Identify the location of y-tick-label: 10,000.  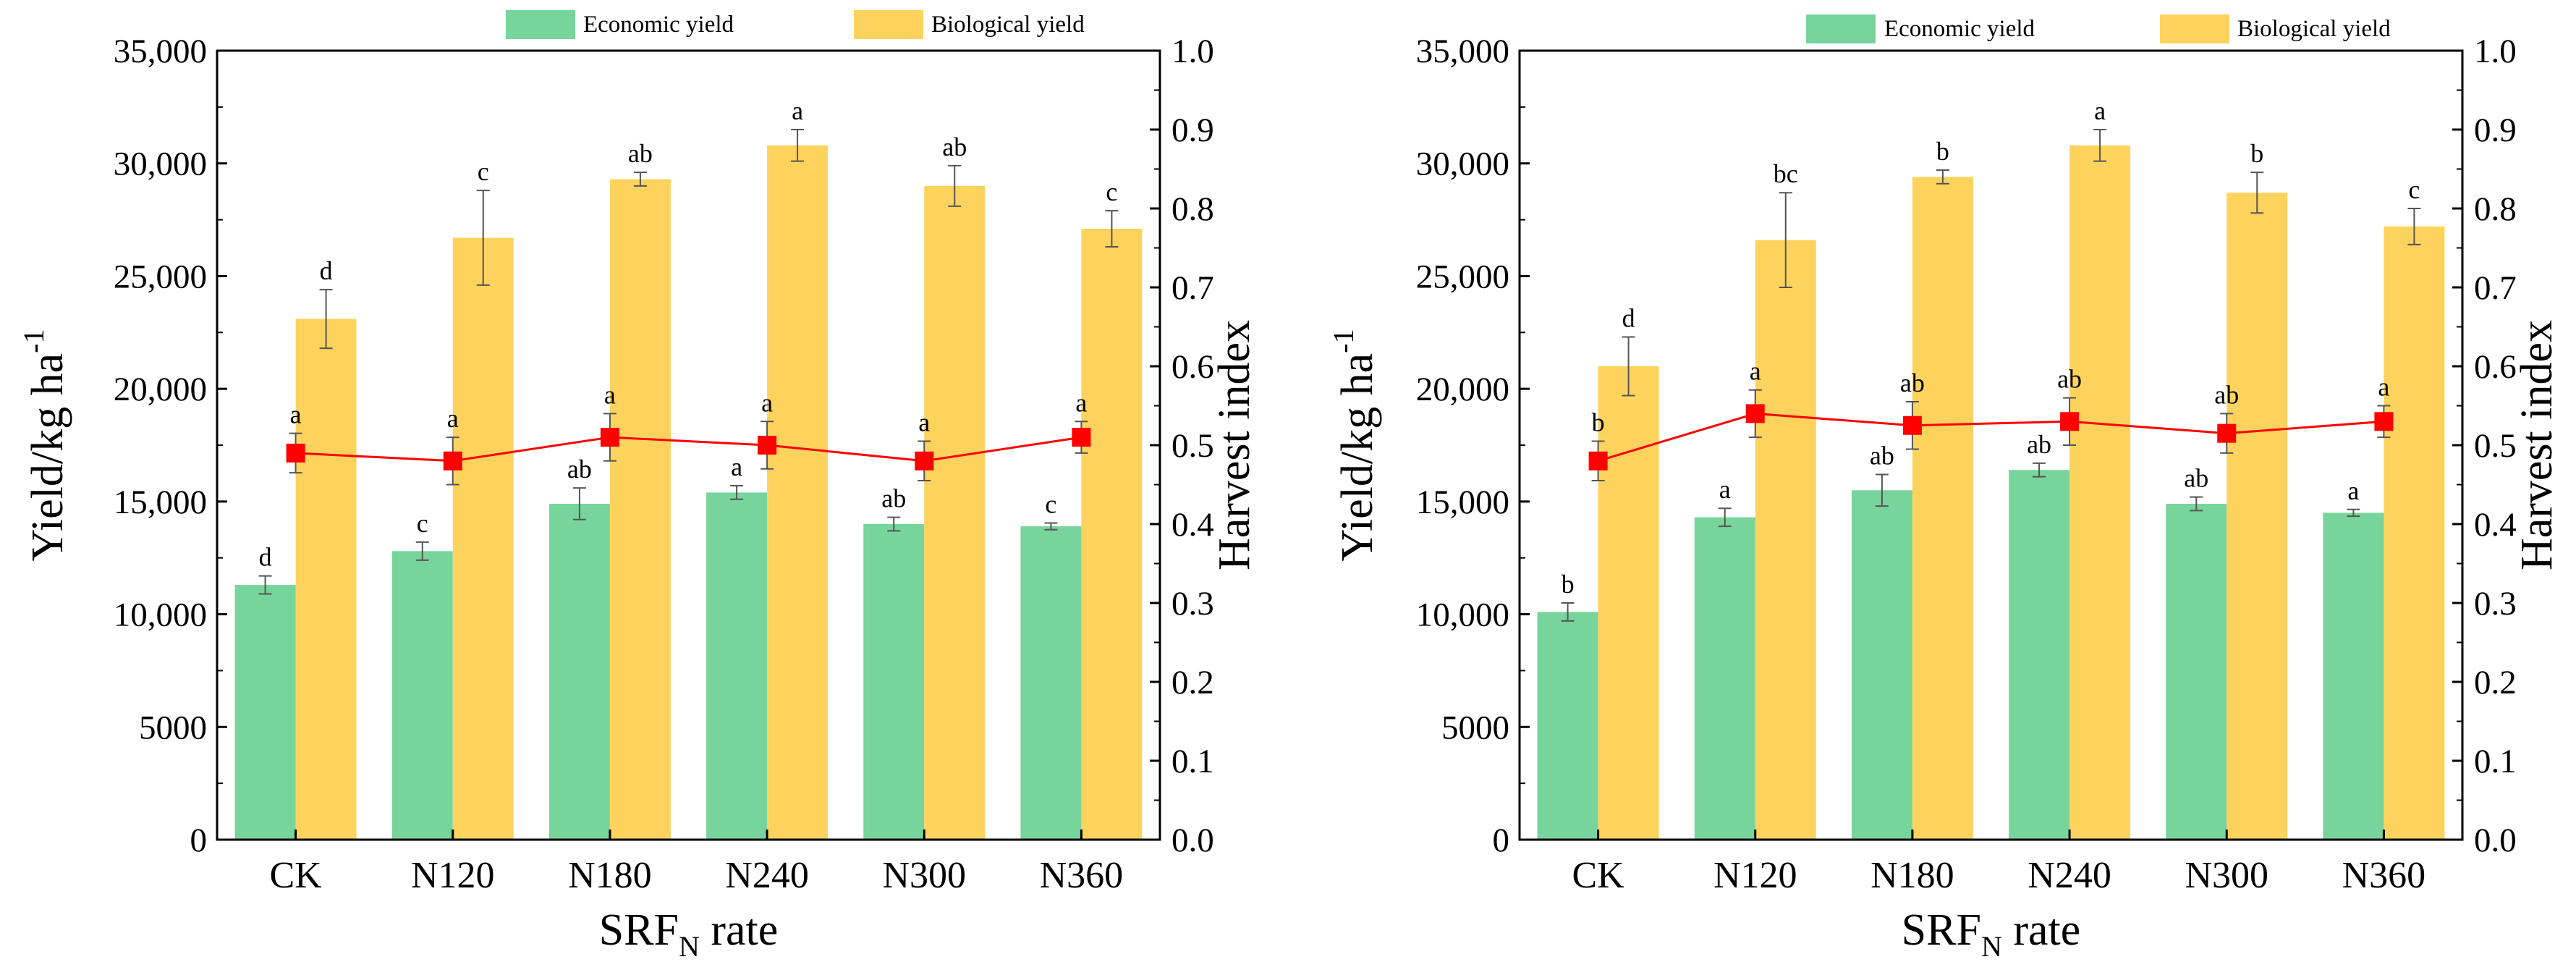
(160, 615).